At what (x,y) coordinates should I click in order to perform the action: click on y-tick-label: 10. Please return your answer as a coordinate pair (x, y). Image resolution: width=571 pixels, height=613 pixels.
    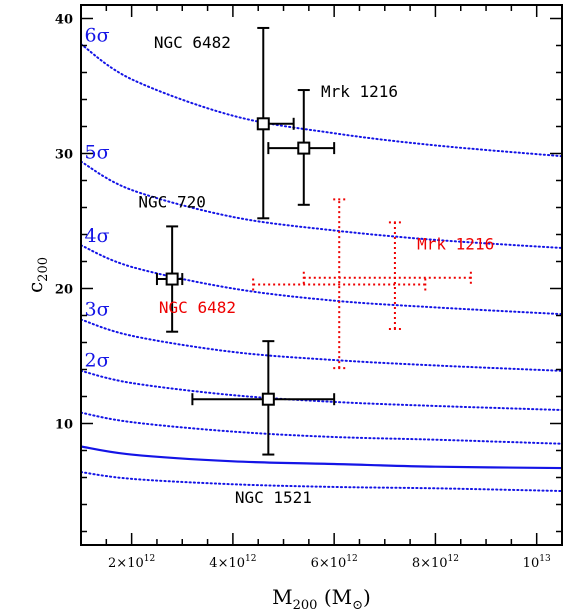
    Looking at the image, I should click on (64, 425).